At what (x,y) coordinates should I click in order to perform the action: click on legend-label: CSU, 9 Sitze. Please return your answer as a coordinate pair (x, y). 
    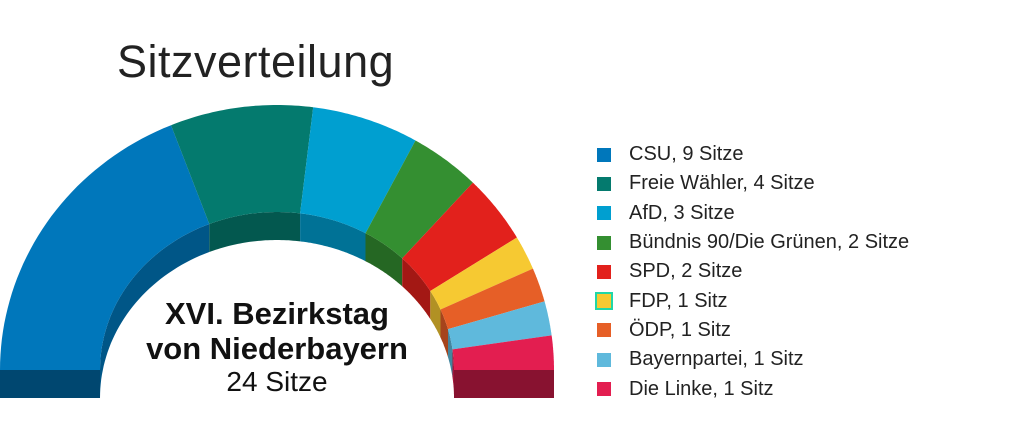
    Looking at the image, I should click on (686, 154).